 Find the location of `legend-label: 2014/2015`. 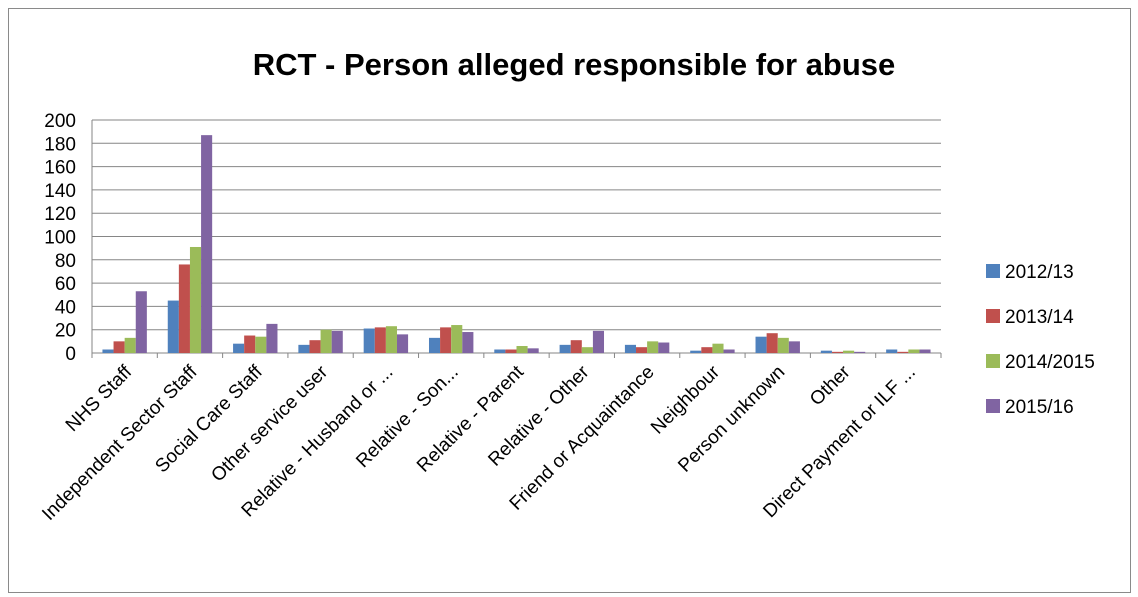

legend-label: 2014/2015 is located at coordinates (1050, 362).